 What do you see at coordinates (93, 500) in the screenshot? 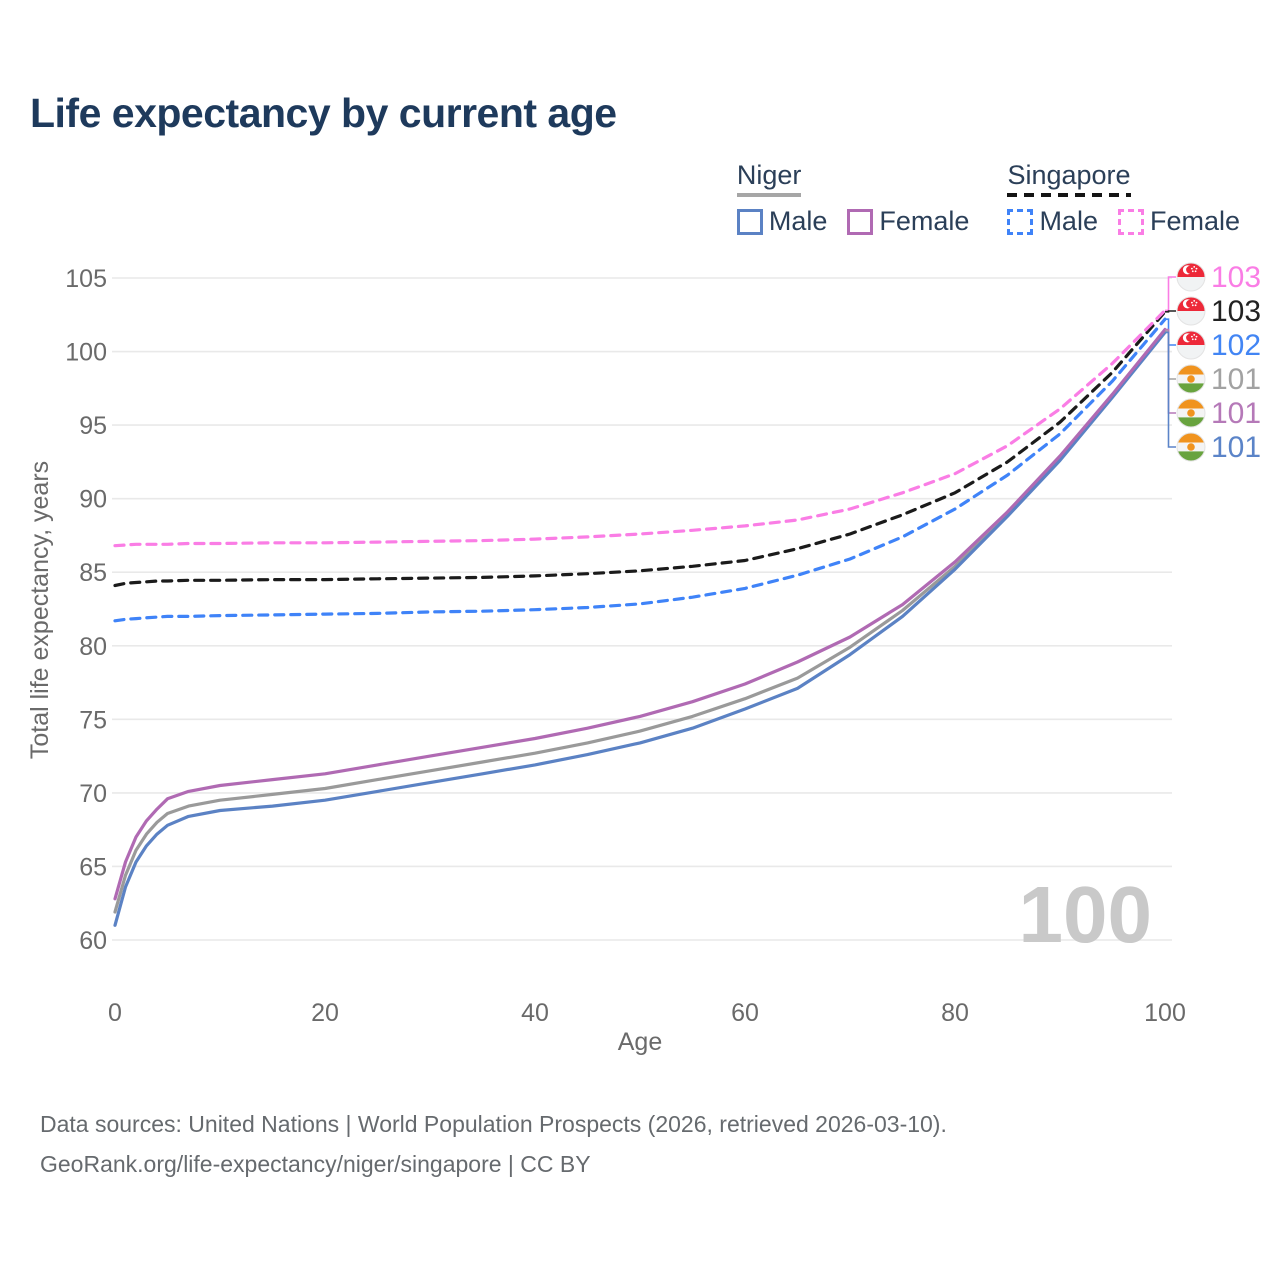
I see `y-tick-label: 90` at bounding box center [93, 500].